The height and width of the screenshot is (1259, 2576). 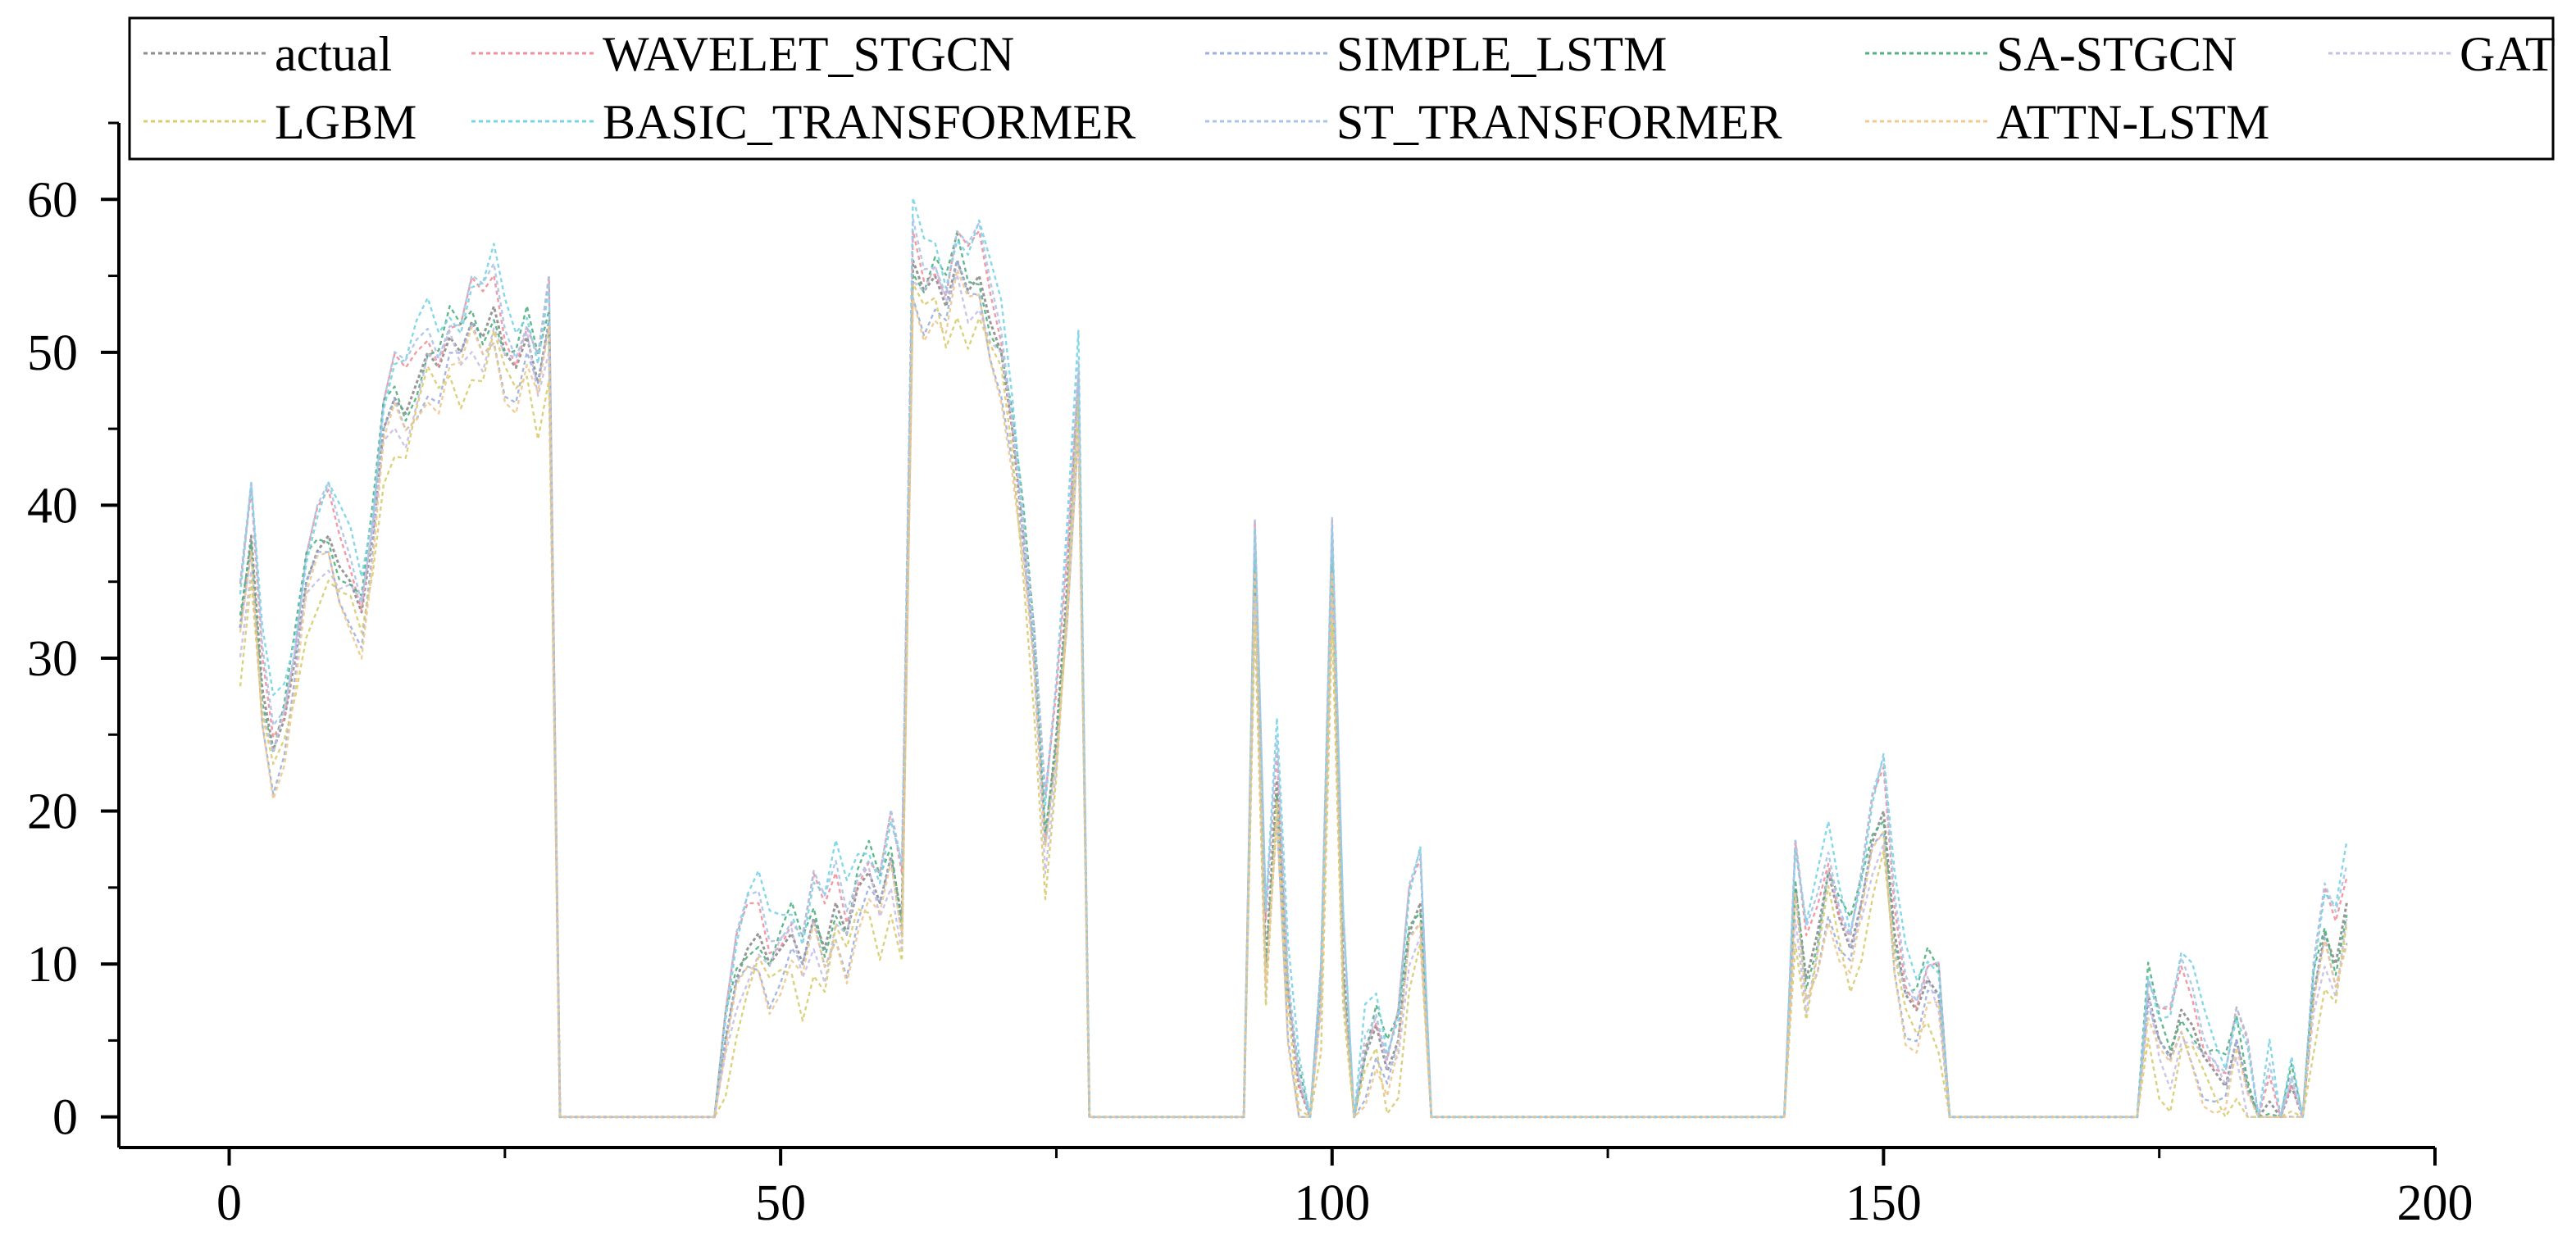 What do you see at coordinates (53, 659) in the screenshot?
I see `y-tick-label: 30` at bounding box center [53, 659].